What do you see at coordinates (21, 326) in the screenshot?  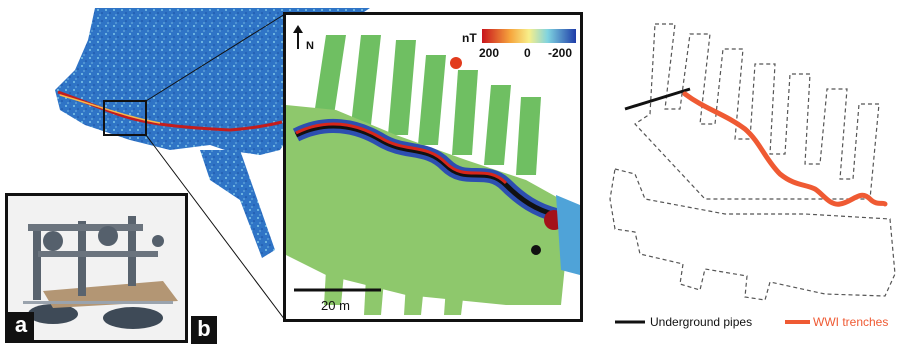 I see `panel-label-a: a` at bounding box center [21, 326].